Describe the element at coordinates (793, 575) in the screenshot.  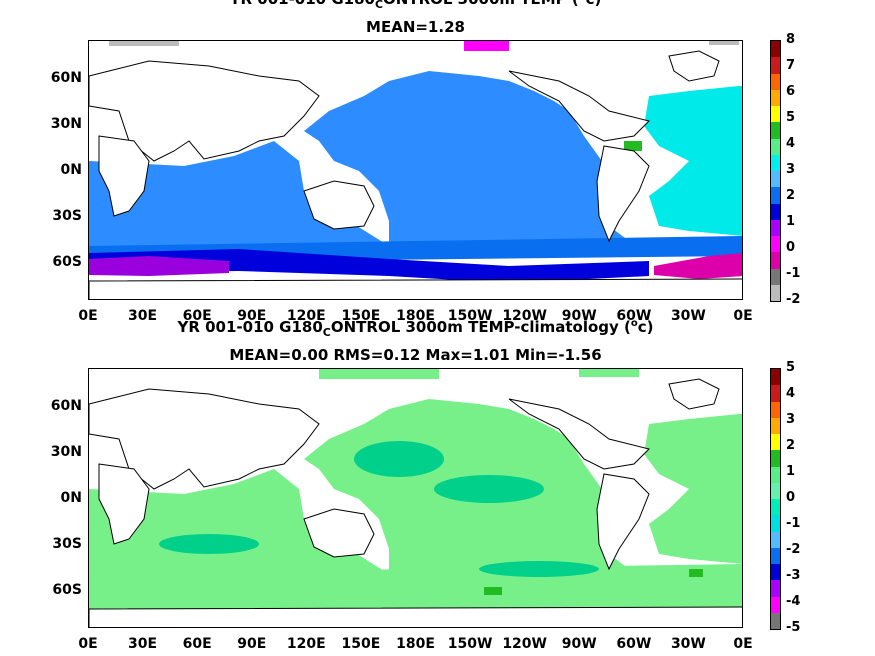
I see `colorbar-label: -3` at that location.